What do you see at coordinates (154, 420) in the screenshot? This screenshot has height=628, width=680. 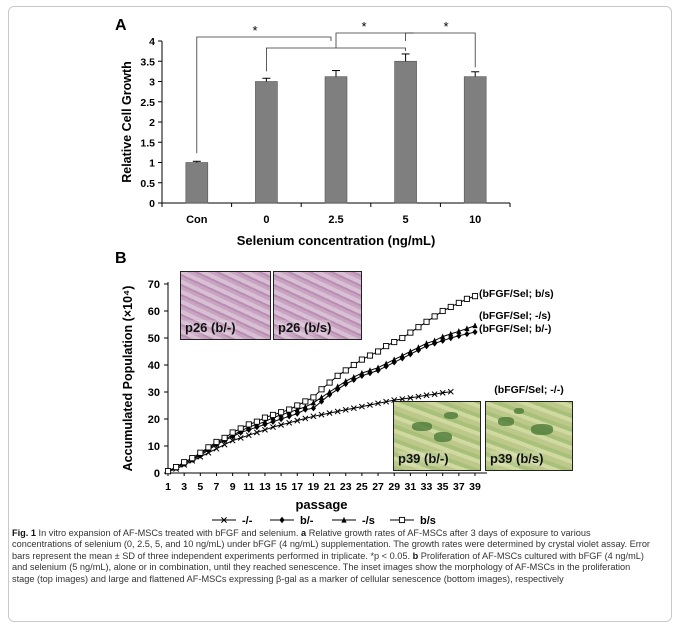 I see `y-tick-label: 20` at bounding box center [154, 420].